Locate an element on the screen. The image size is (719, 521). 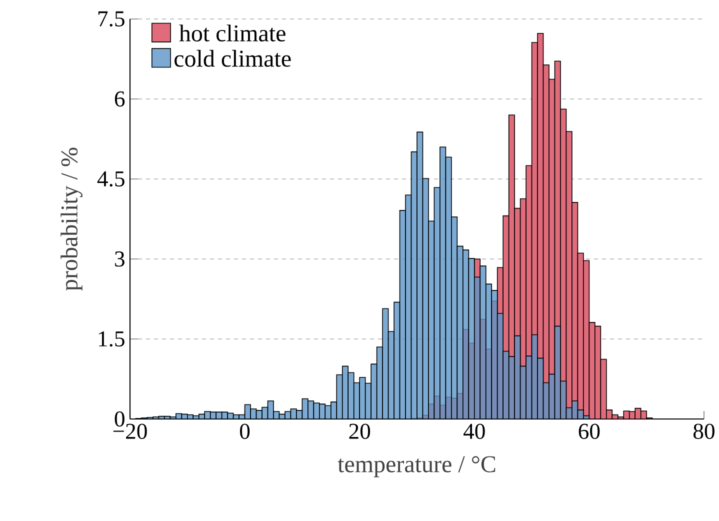
x-tick-label: 40 is located at coordinates (474, 431).